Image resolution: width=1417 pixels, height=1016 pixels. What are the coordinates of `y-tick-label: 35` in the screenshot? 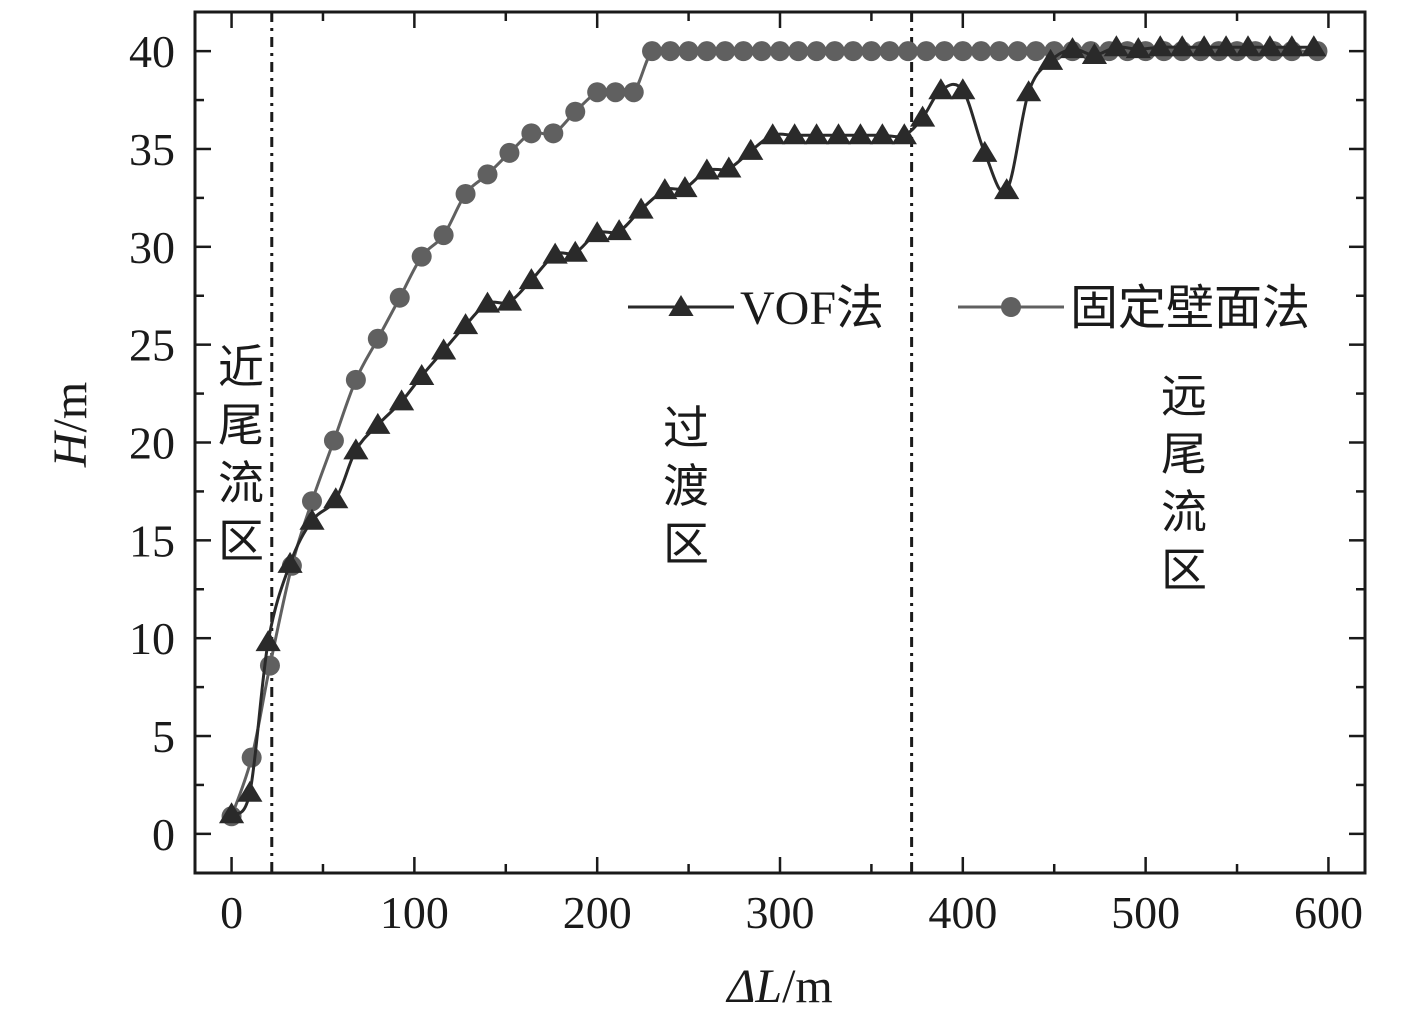 It's located at (152, 149).